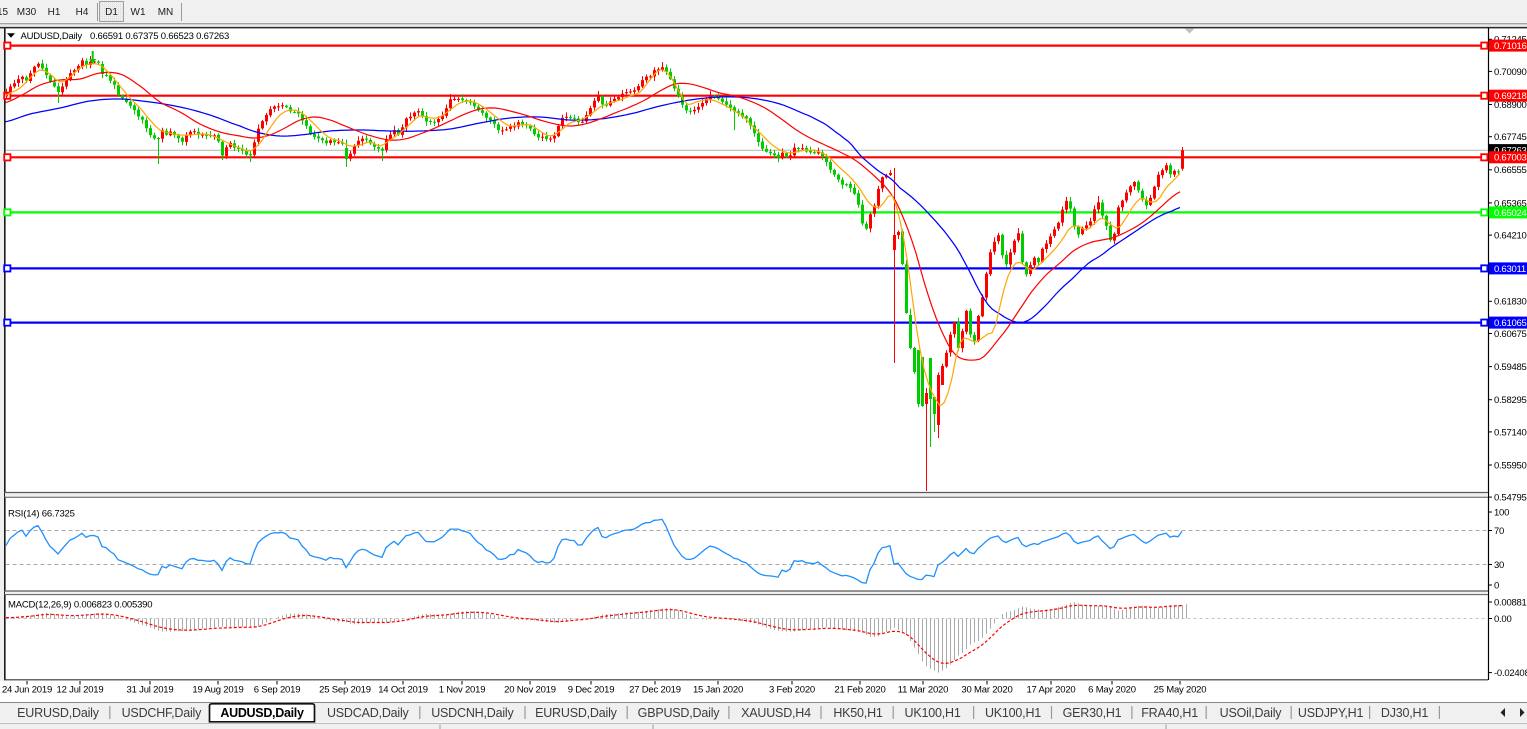  Describe the element at coordinates (1510, 367) in the screenshot. I see `svg-text: 0.59485` at that location.